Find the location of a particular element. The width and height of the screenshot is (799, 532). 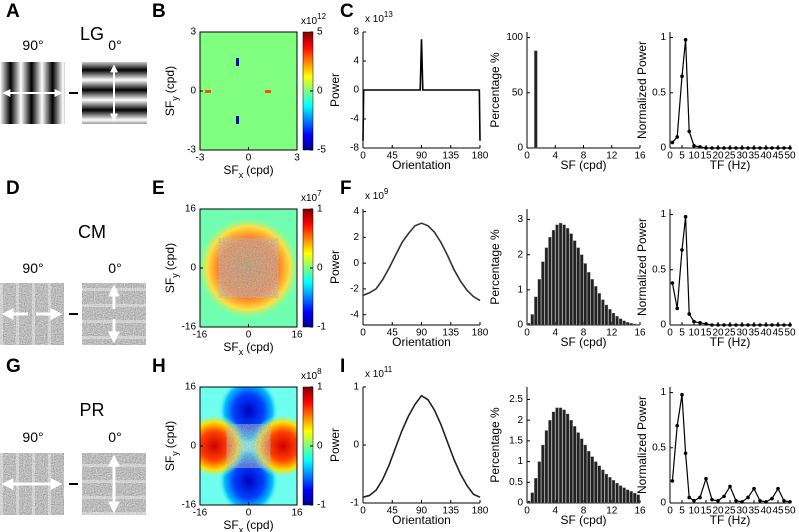

axis-label: SF (cpd) is located at coordinates (583, 520).